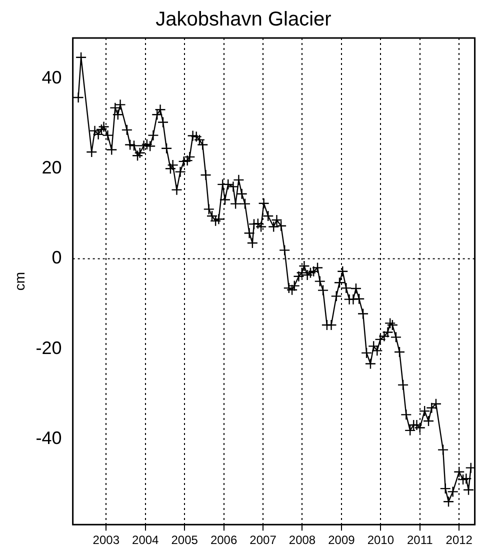 The image size is (489, 559). Describe the element at coordinates (52, 78) in the screenshot. I see `y-tick-label: 40` at that location.